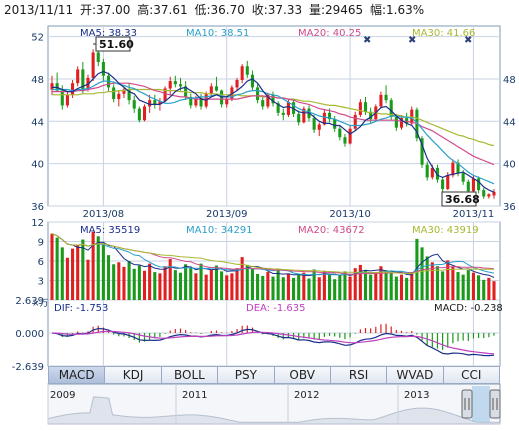 This screenshot has width=519, height=431. What do you see at coordinates (509, 122) in the screenshot?
I see `price-tick-label-right: 44` at bounding box center [509, 122].